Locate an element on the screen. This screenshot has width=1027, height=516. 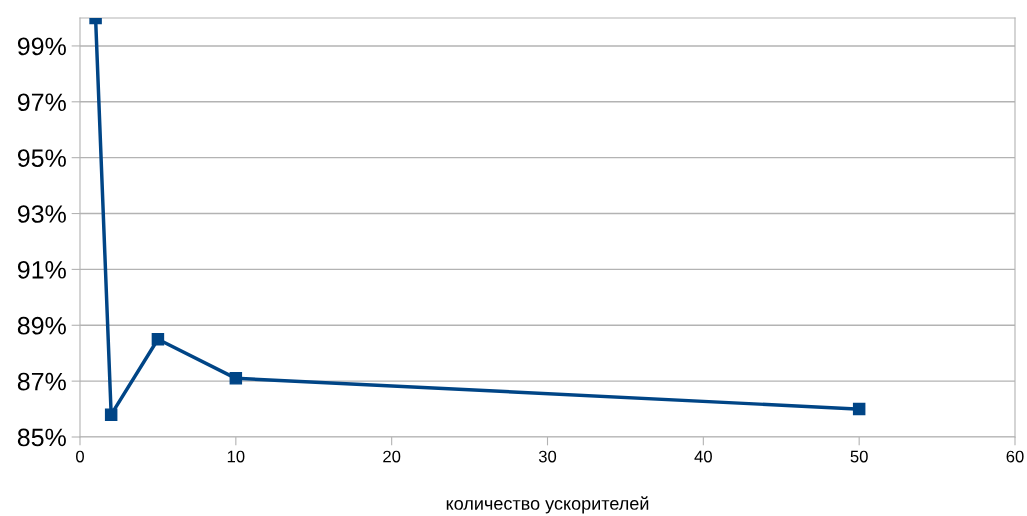
y-tick-label: 89% is located at coordinates (41, 325).